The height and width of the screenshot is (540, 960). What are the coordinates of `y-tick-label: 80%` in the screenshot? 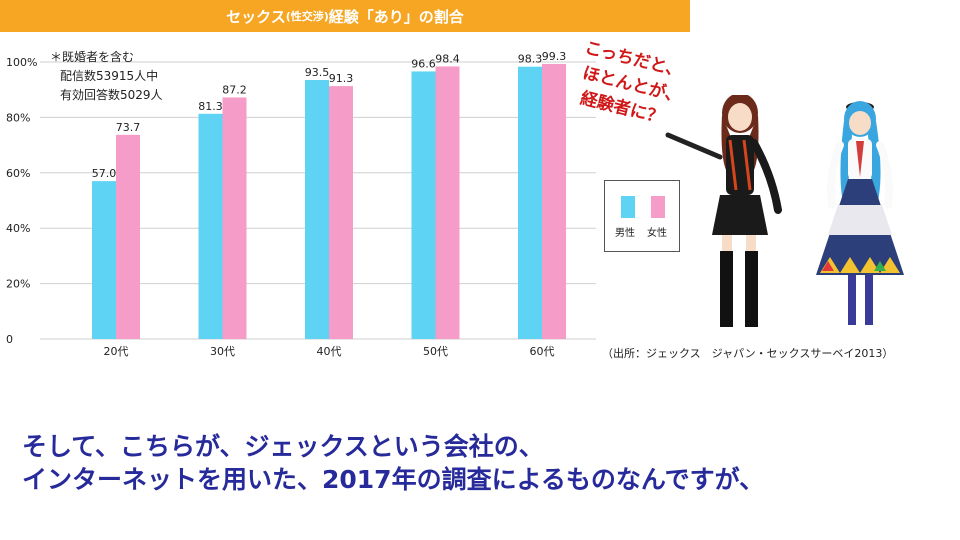 It's located at (18, 117).